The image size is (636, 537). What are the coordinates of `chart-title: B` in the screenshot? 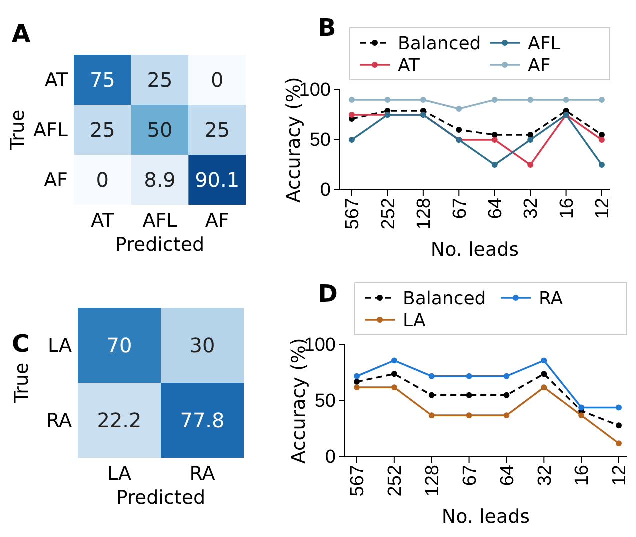 It's located at (327, 28).